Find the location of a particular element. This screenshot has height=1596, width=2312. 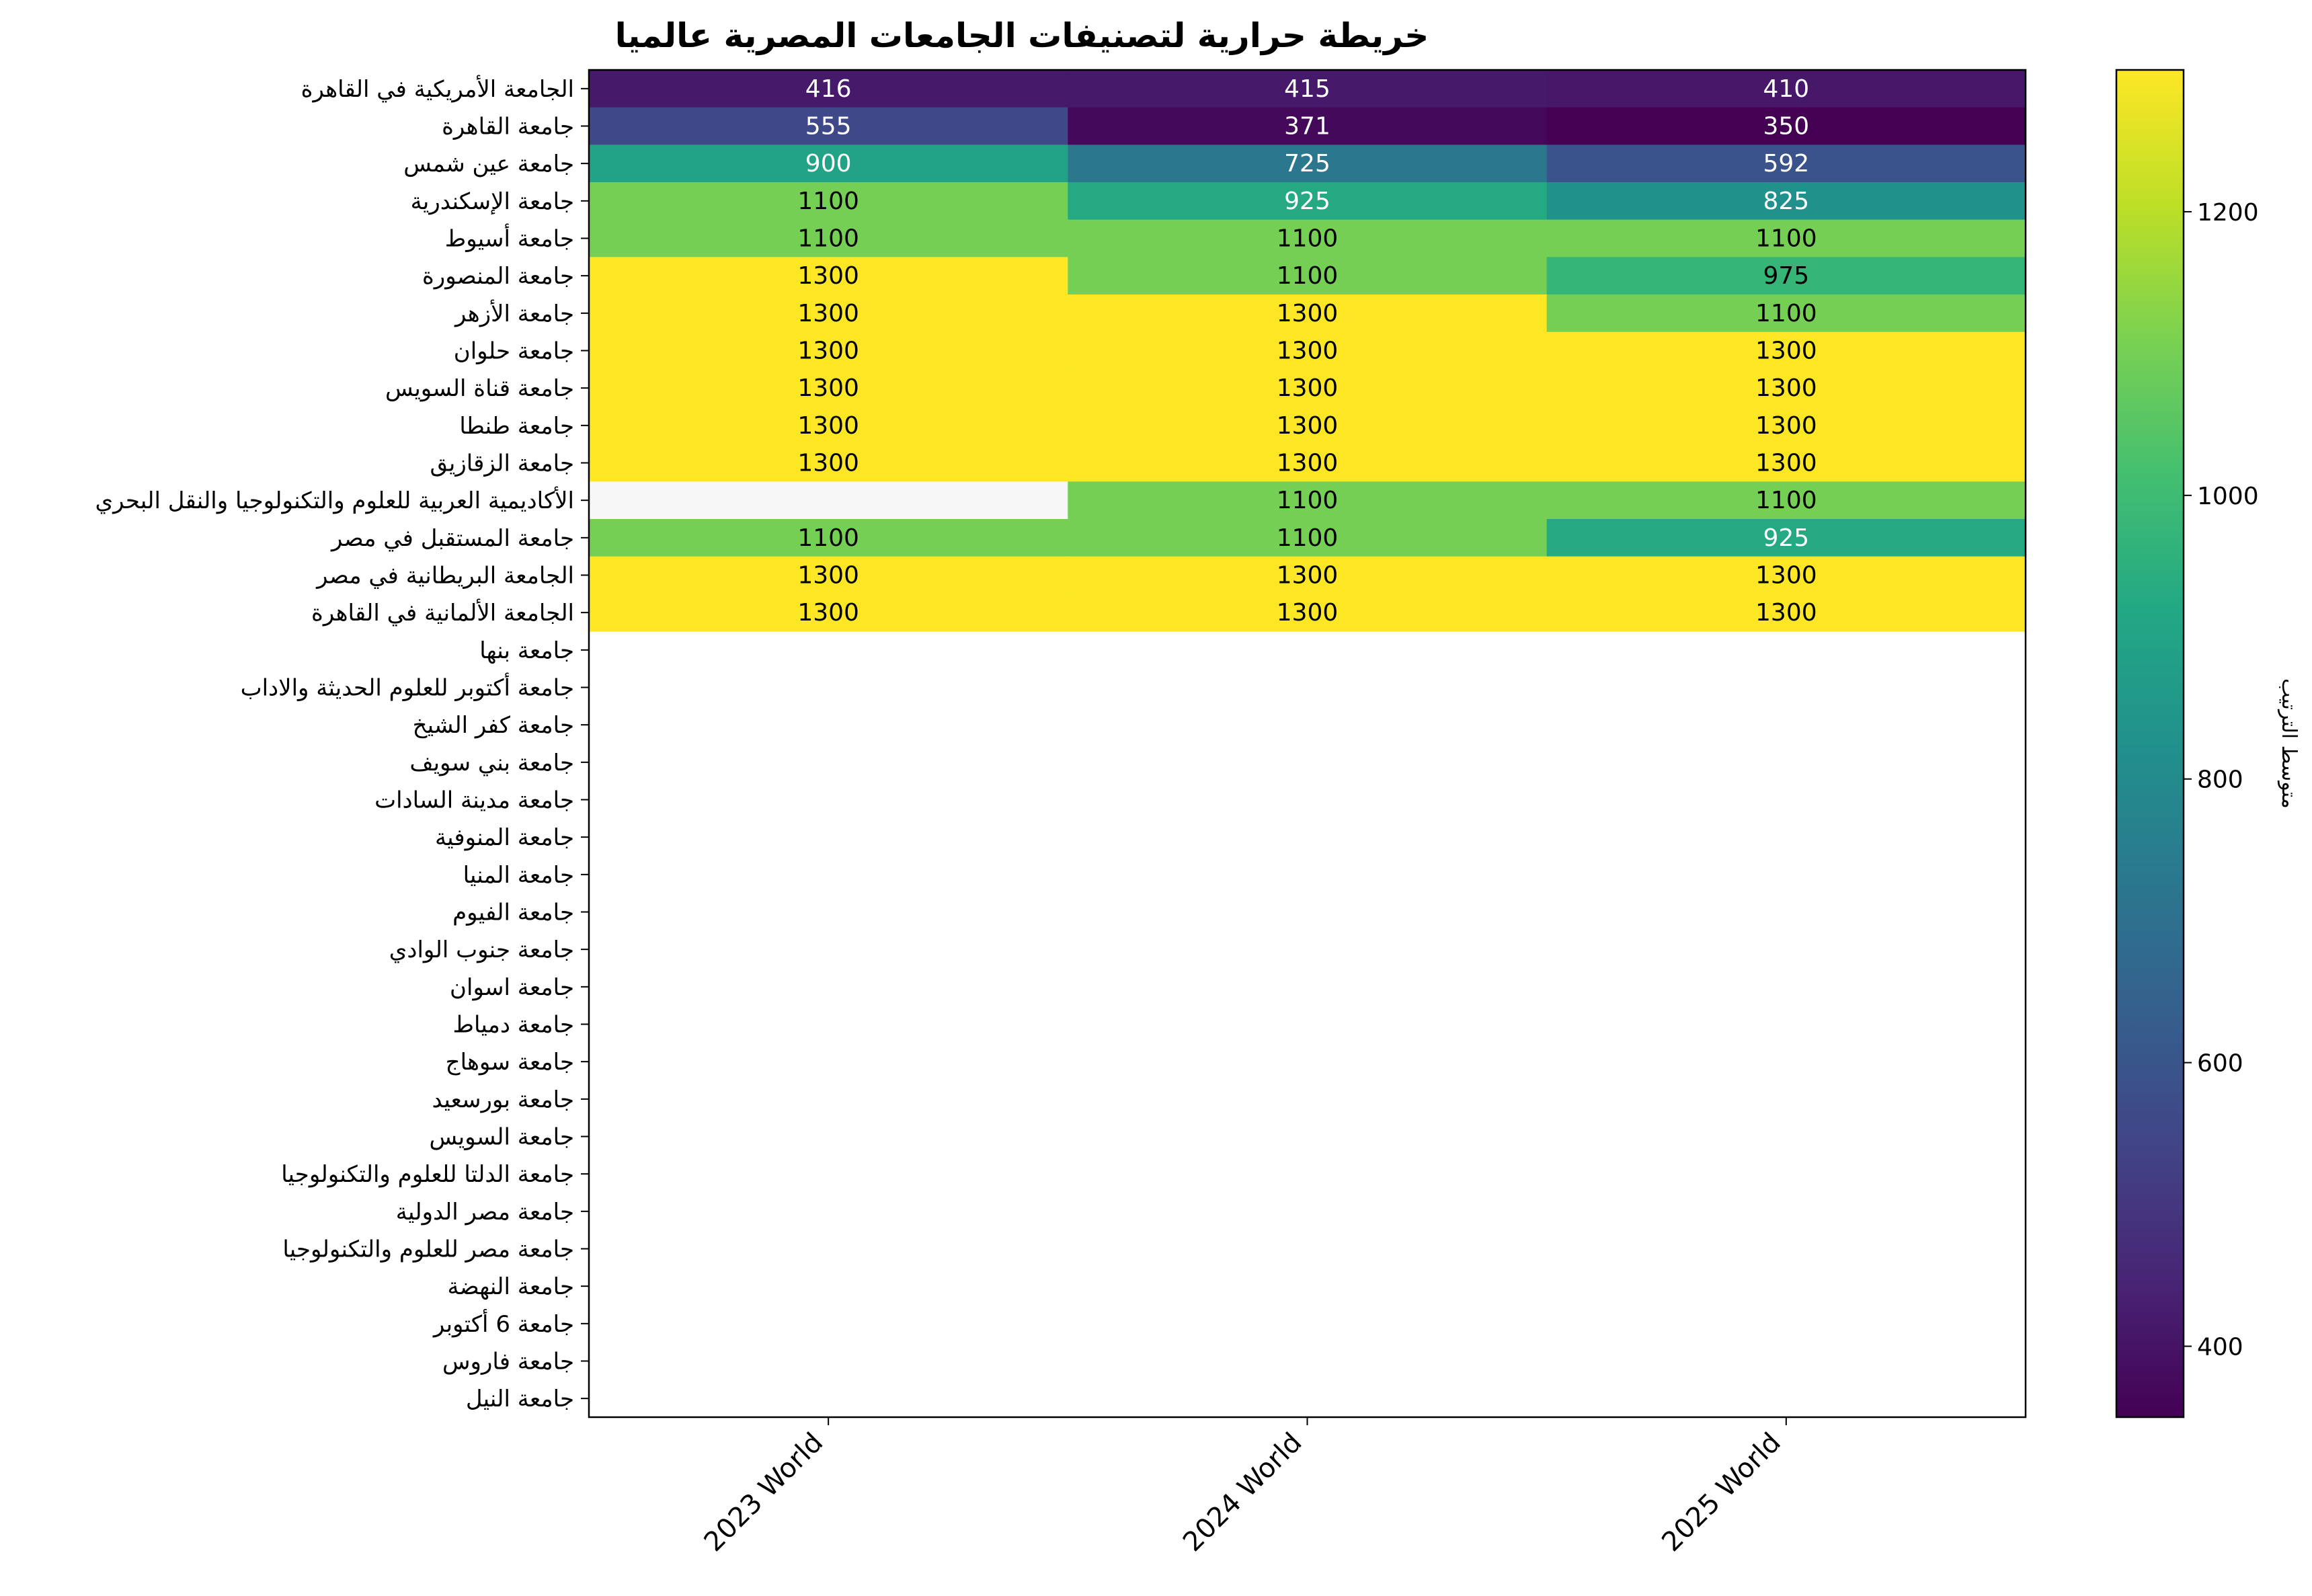

cell-value-label: 725 is located at coordinates (1307, 163).